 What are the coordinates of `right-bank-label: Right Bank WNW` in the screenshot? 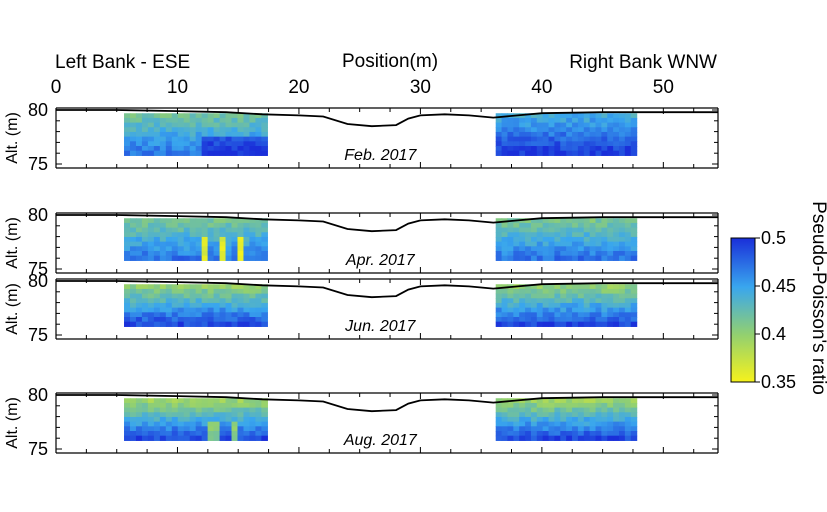 It's located at (643, 62).